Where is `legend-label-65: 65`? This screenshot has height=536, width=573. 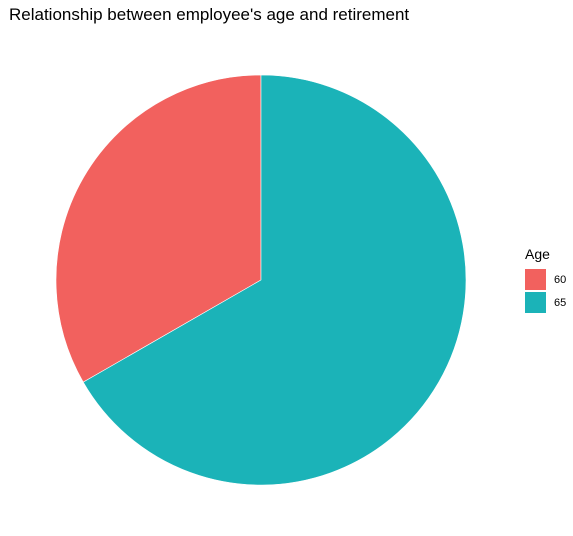 legend-label-65: 65 is located at coordinates (560, 302).